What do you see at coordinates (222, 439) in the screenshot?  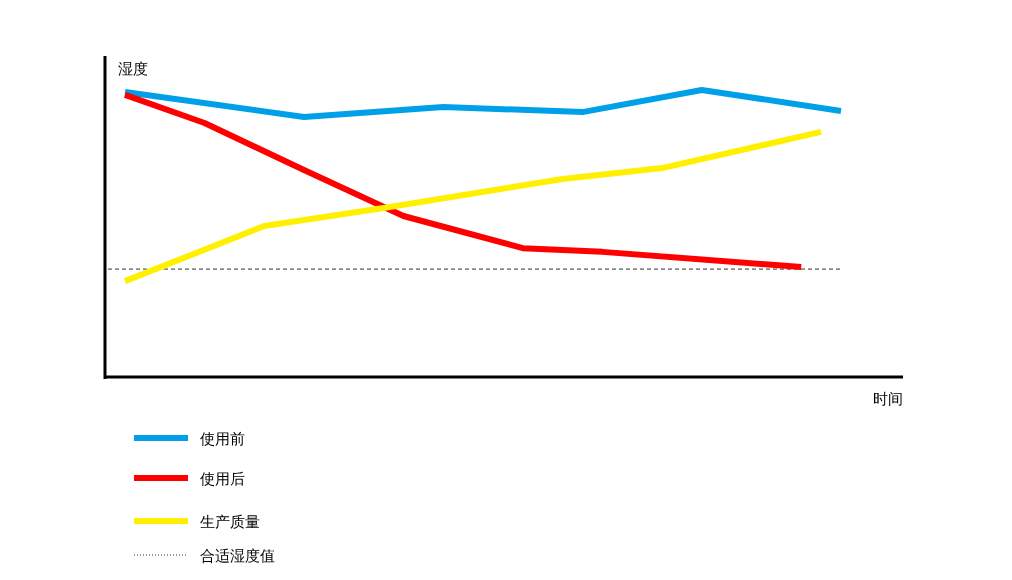 I see `legend-label: 使用前` at bounding box center [222, 439].